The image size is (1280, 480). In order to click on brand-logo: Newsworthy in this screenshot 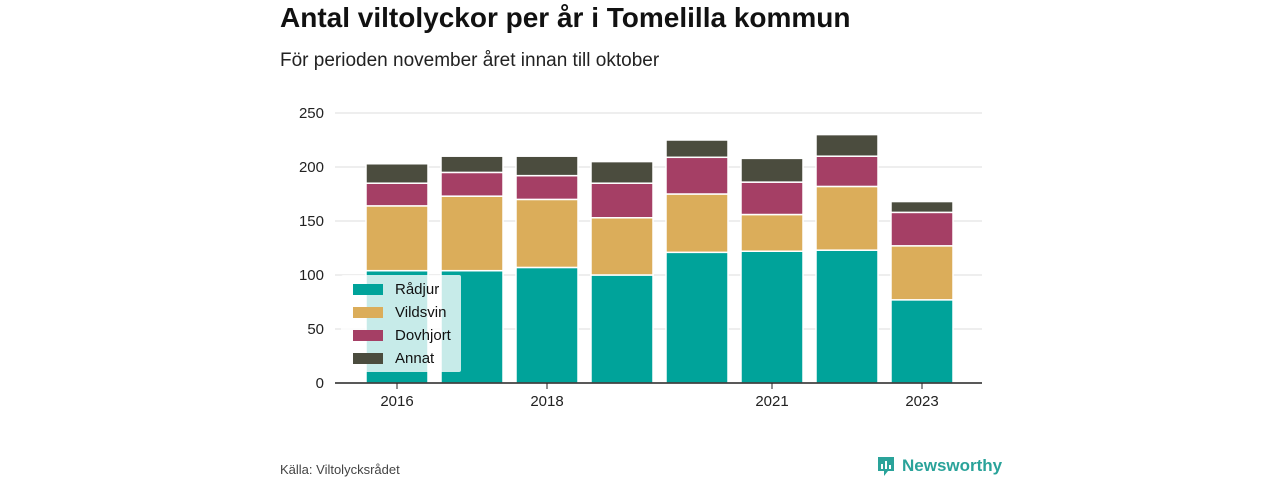, I will do `click(939, 466)`.